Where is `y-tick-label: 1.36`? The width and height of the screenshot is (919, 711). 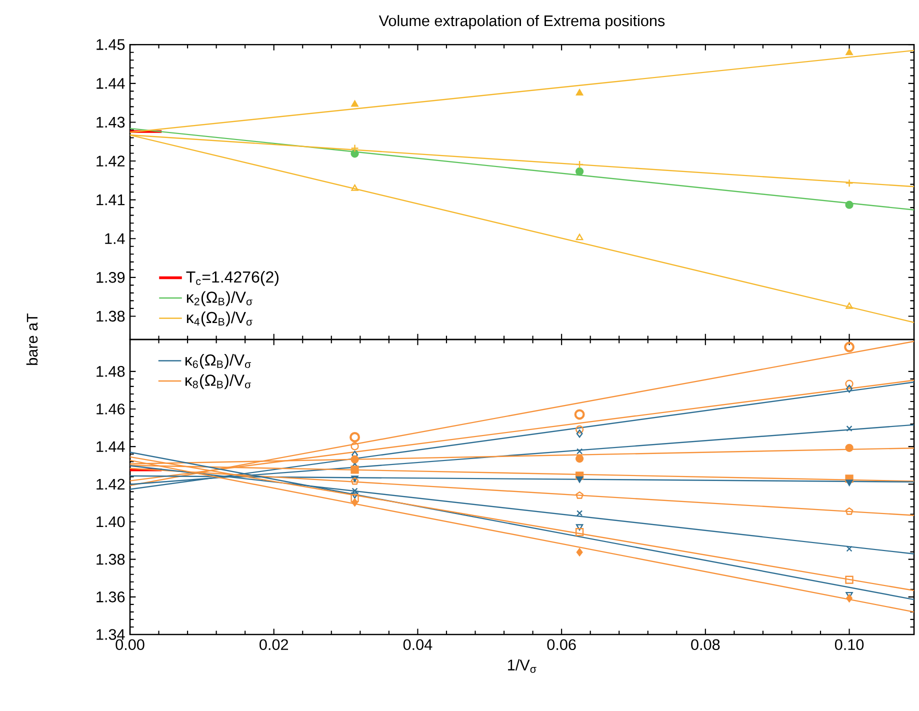 y-tick-label: 1.36 is located at coordinates (110, 596).